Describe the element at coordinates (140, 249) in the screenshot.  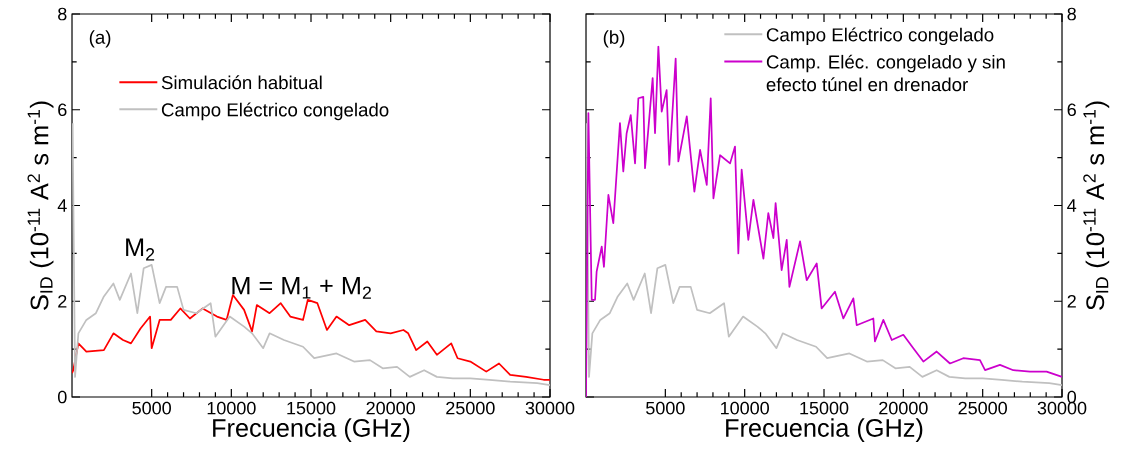
I see `annotation: M$_{2}$` at that location.